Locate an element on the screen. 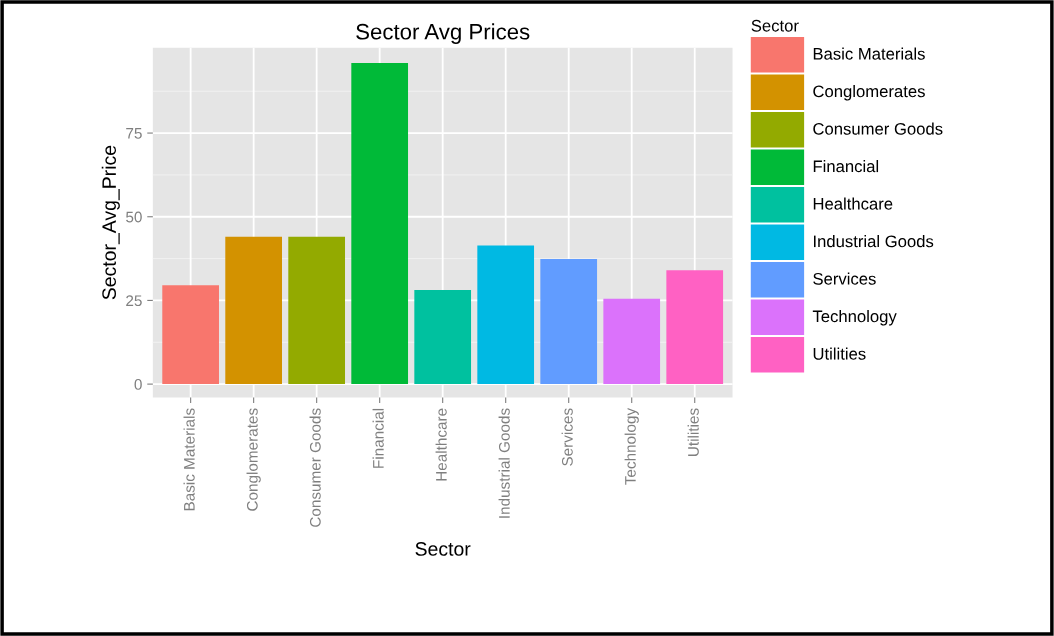 Image resolution: width=1054 pixels, height=636 pixels. y-tick-label: 0 is located at coordinates (138, 384).